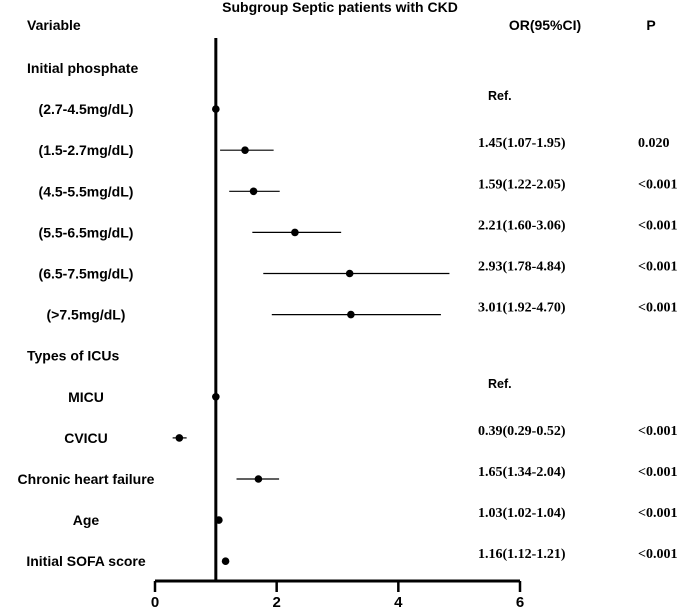 The height and width of the screenshot is (611, 682). What do you see at coordinates (73, 356) in the screenshot?
I see `group-header-label: Types of ICUs` at bounding box center [73, 356].